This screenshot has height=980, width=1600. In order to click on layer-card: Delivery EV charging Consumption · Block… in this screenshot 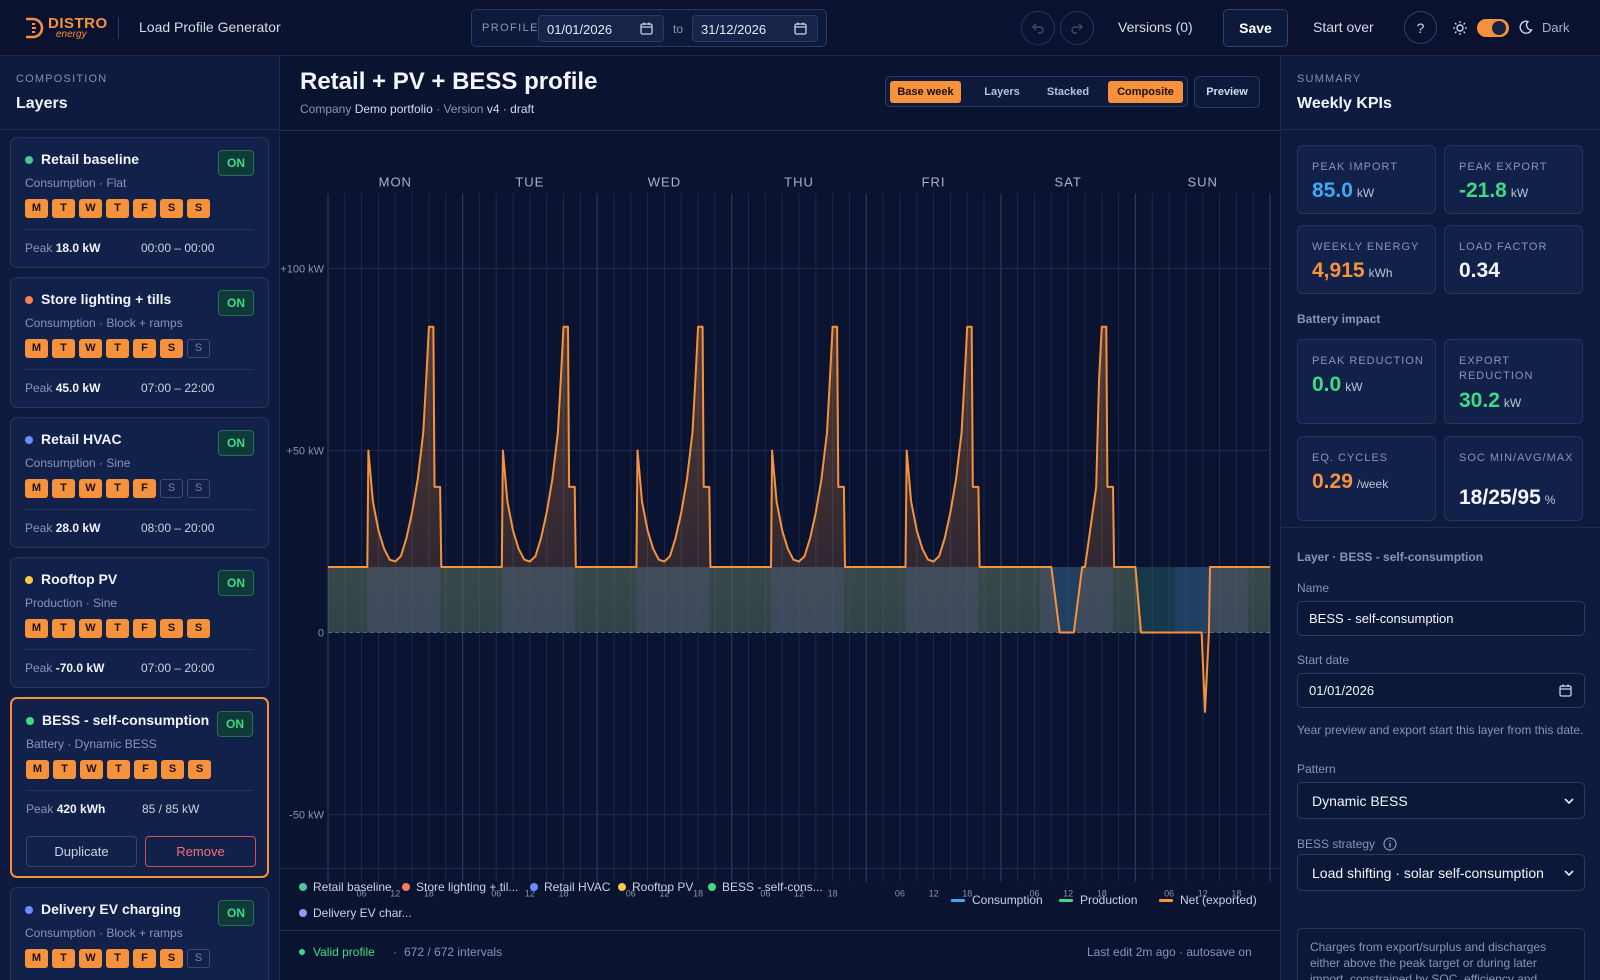, I will do `click(139, 933)`.